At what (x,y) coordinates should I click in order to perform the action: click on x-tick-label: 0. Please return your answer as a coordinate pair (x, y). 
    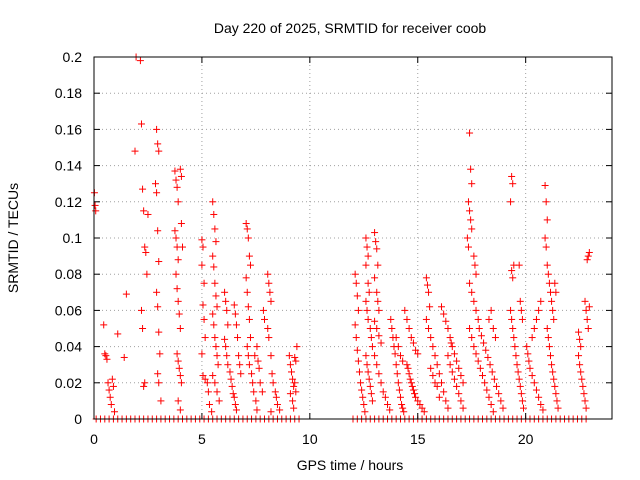
    Looking at the image, I should click on (94, 439).